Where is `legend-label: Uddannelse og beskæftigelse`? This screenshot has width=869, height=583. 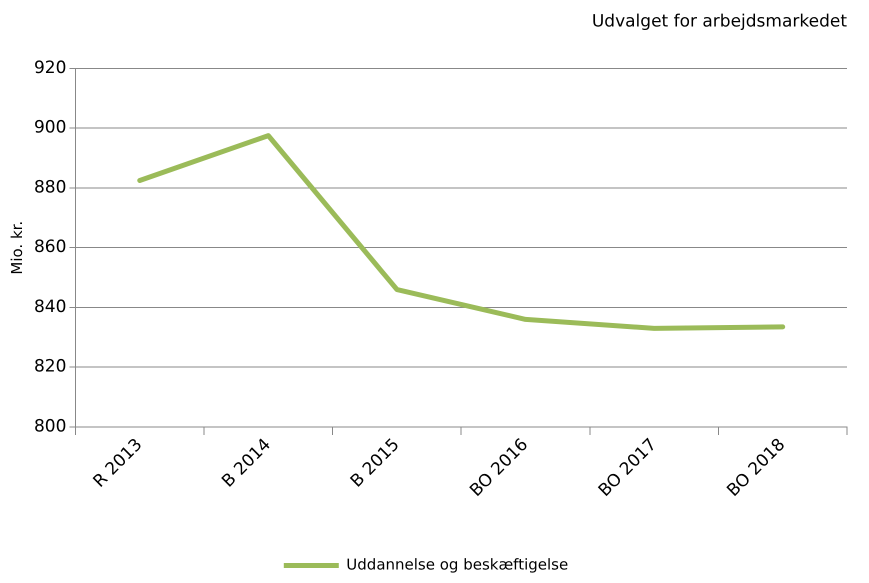
legend-label: Uddannelse og beskæftigelse is located at coordinates (457, 564).